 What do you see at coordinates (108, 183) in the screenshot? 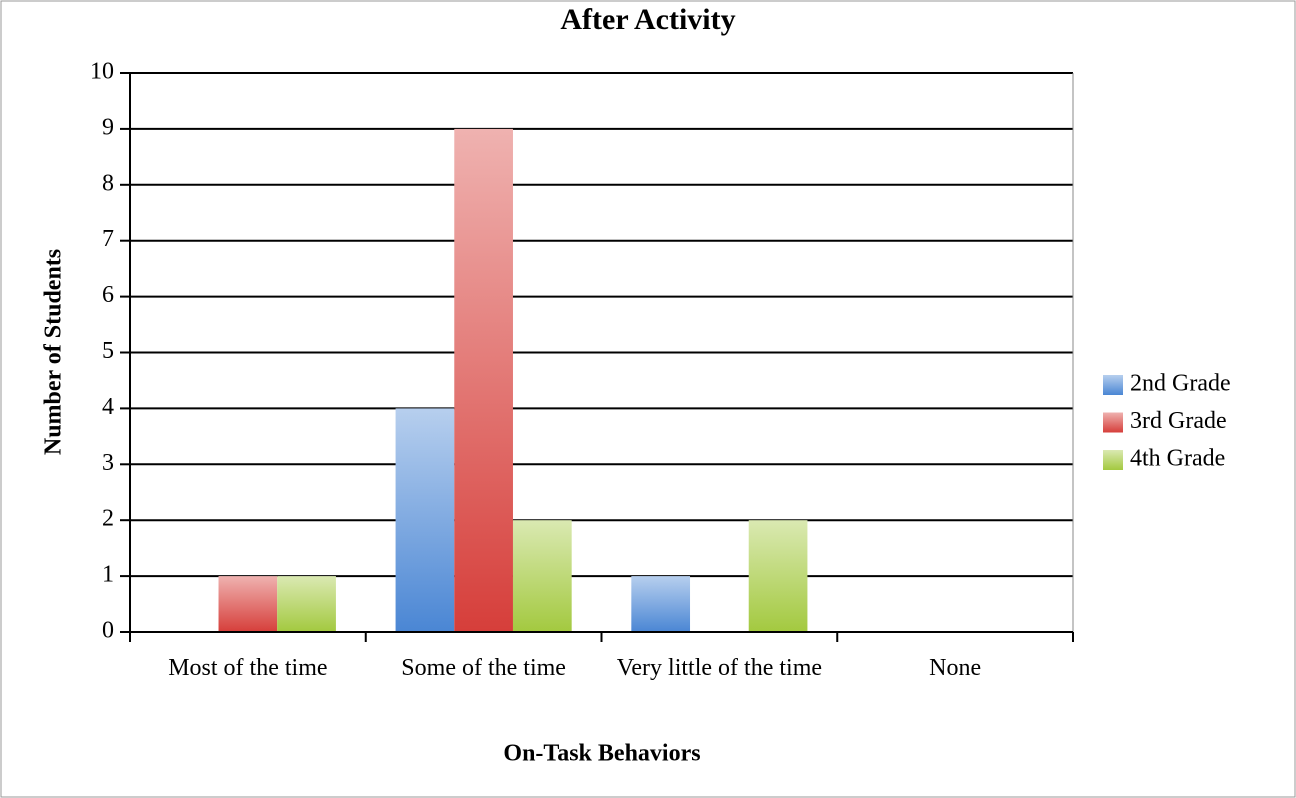
I see `y-tick-label: 8` at bounding box center [108, 183].